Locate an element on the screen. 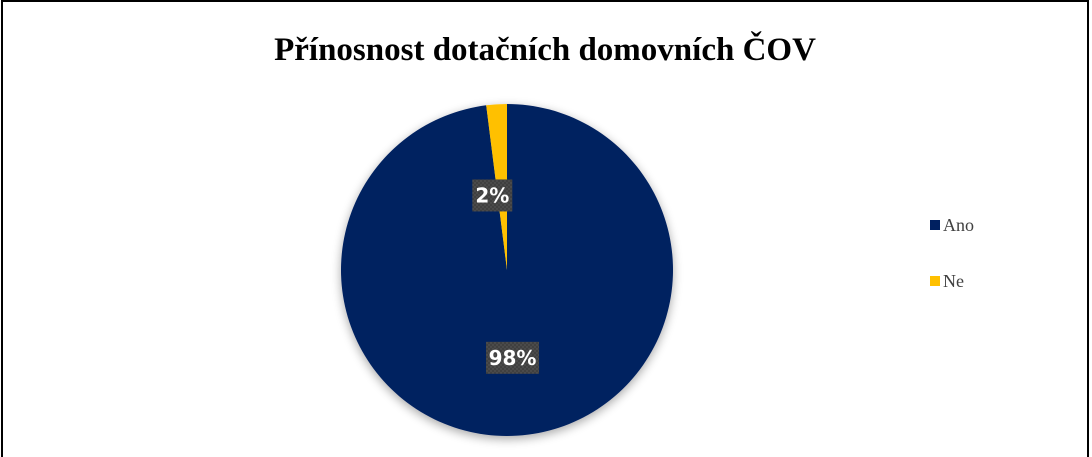 Image resolution: width=1092 pixels, height=457 pixels. legend-swatch-ne is located at coordinates (935, 281).